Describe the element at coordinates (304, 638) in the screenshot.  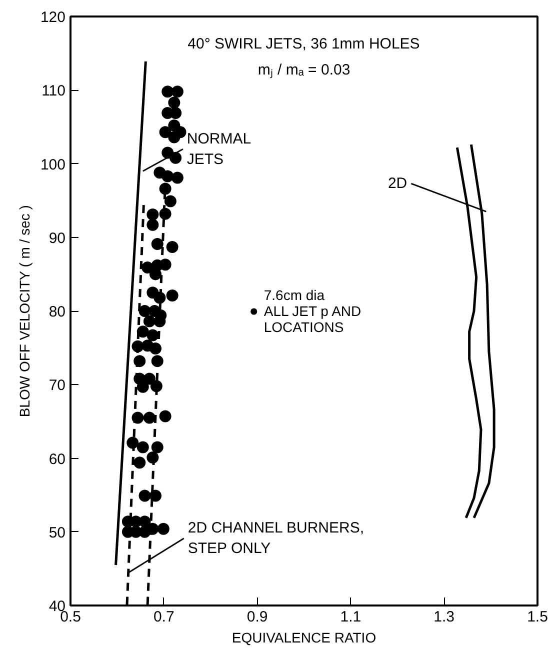
I see `x-axis-title: EQUIVALENCE RATIO` at that location.